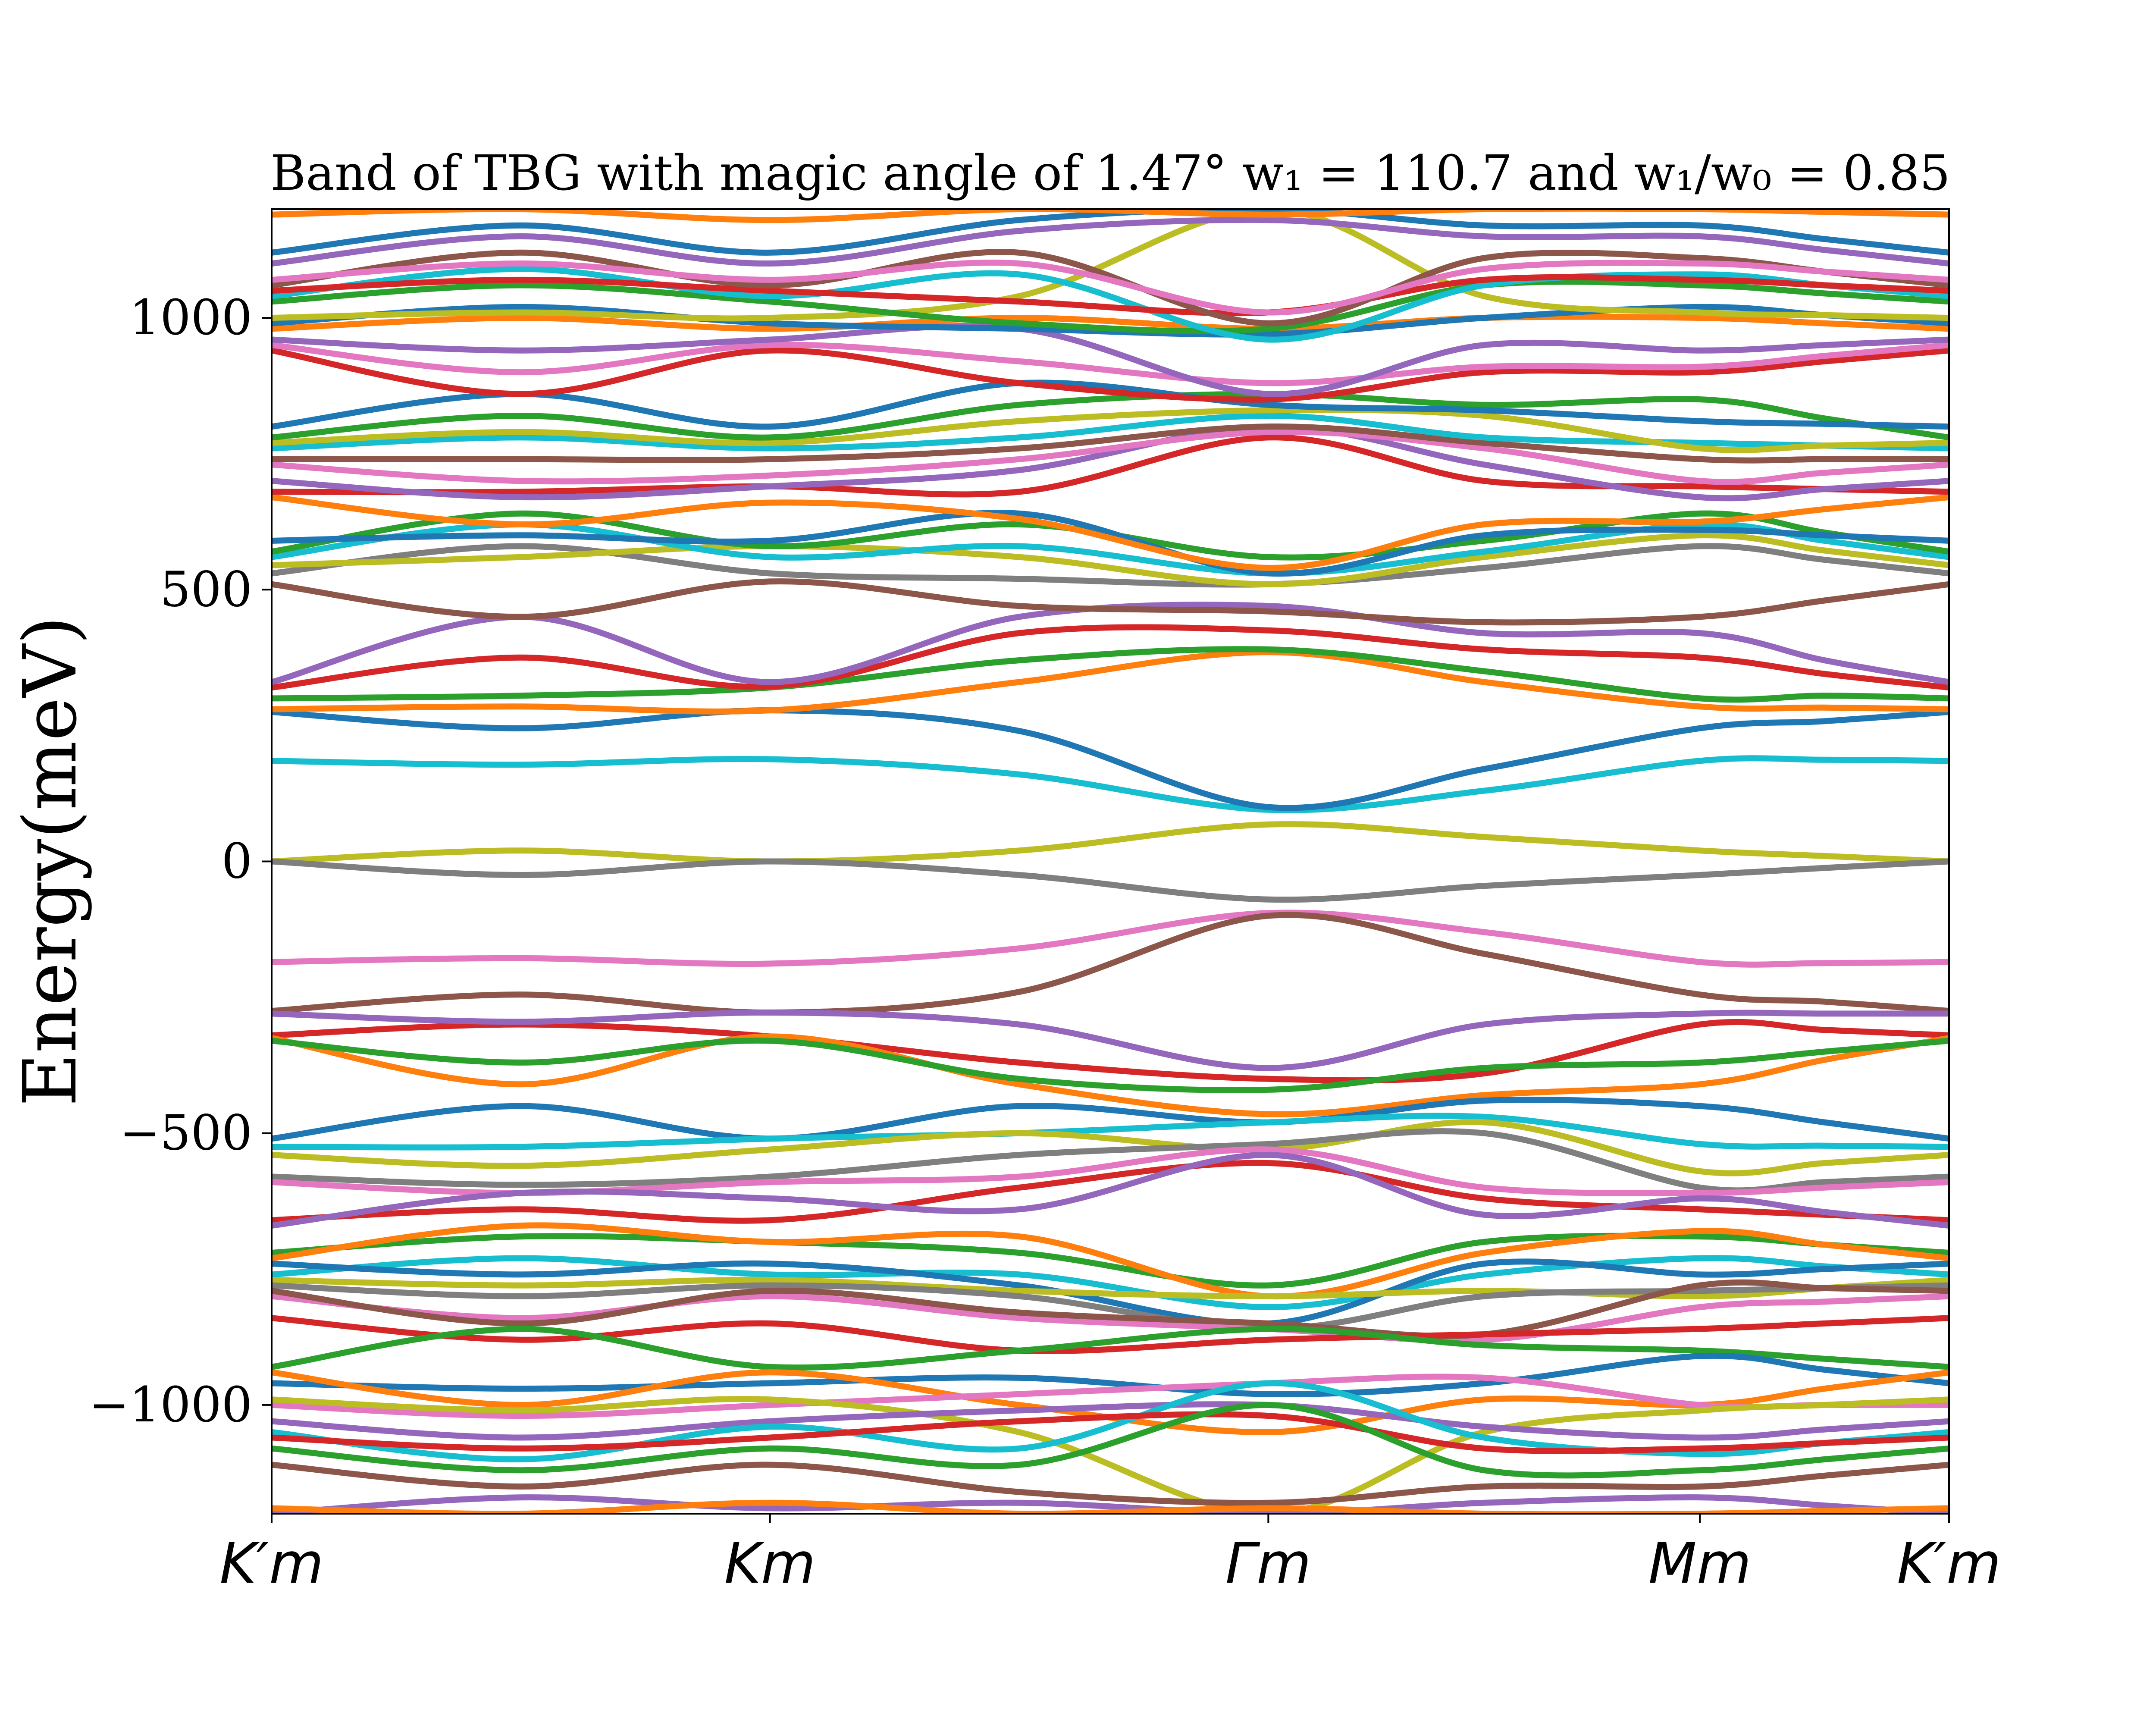 Image resolution: width=2156 pixels, height=1725 pixels. What do you see at coordinates (1268, 1563) in the screenshot?
I see `x-tick-label: Γm` at bounding box center [1268, 1563].